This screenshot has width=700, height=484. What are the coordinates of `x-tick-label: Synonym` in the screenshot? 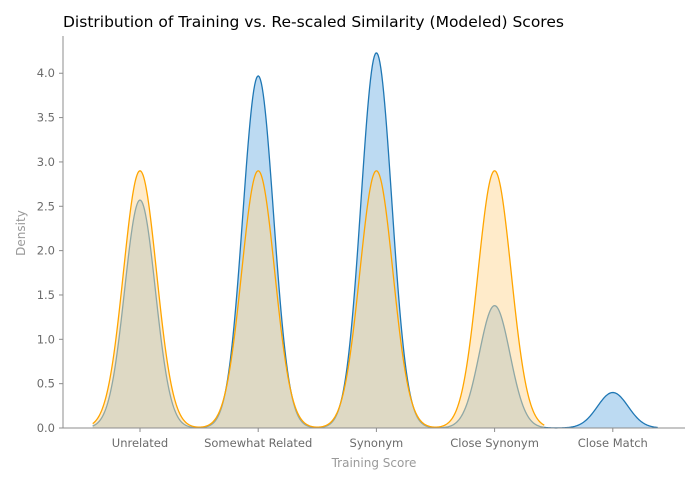 It's located at (377, 443).